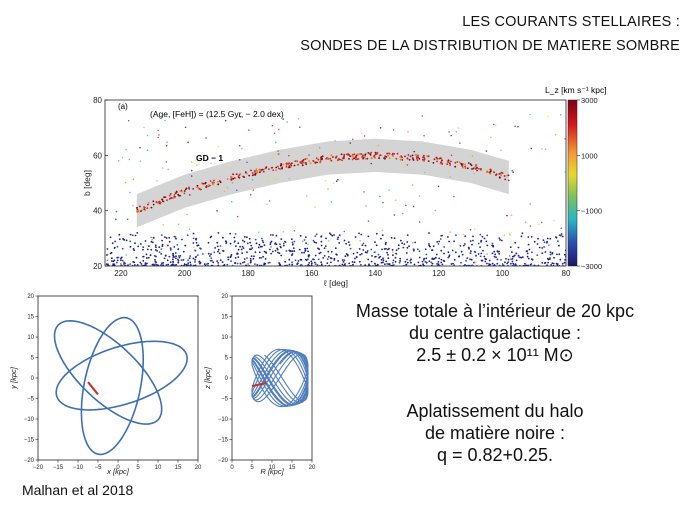  Describe the element at coordinates (248, 273) in the screenshot. I see `x-tick-label: 180` at that location.